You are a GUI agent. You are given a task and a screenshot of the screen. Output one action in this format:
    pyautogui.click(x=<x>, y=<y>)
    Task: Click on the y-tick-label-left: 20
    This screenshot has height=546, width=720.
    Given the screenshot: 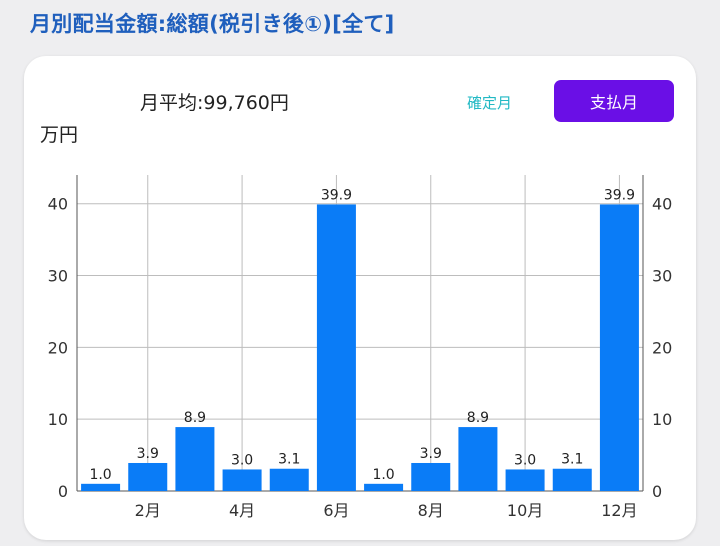 What is the action you would take?
    pyautogui.click(x=58, y=347)
    